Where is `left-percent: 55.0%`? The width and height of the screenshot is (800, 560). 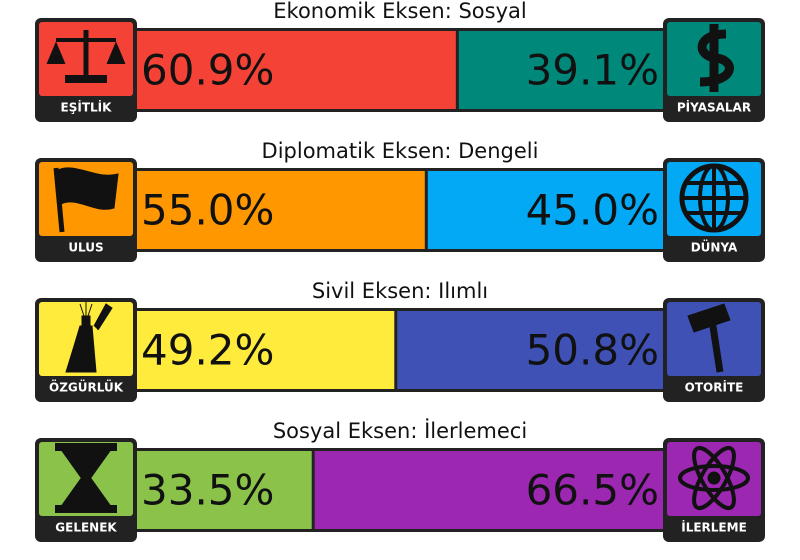 left-percent: 55.0% is located at coordinates (207, 210).